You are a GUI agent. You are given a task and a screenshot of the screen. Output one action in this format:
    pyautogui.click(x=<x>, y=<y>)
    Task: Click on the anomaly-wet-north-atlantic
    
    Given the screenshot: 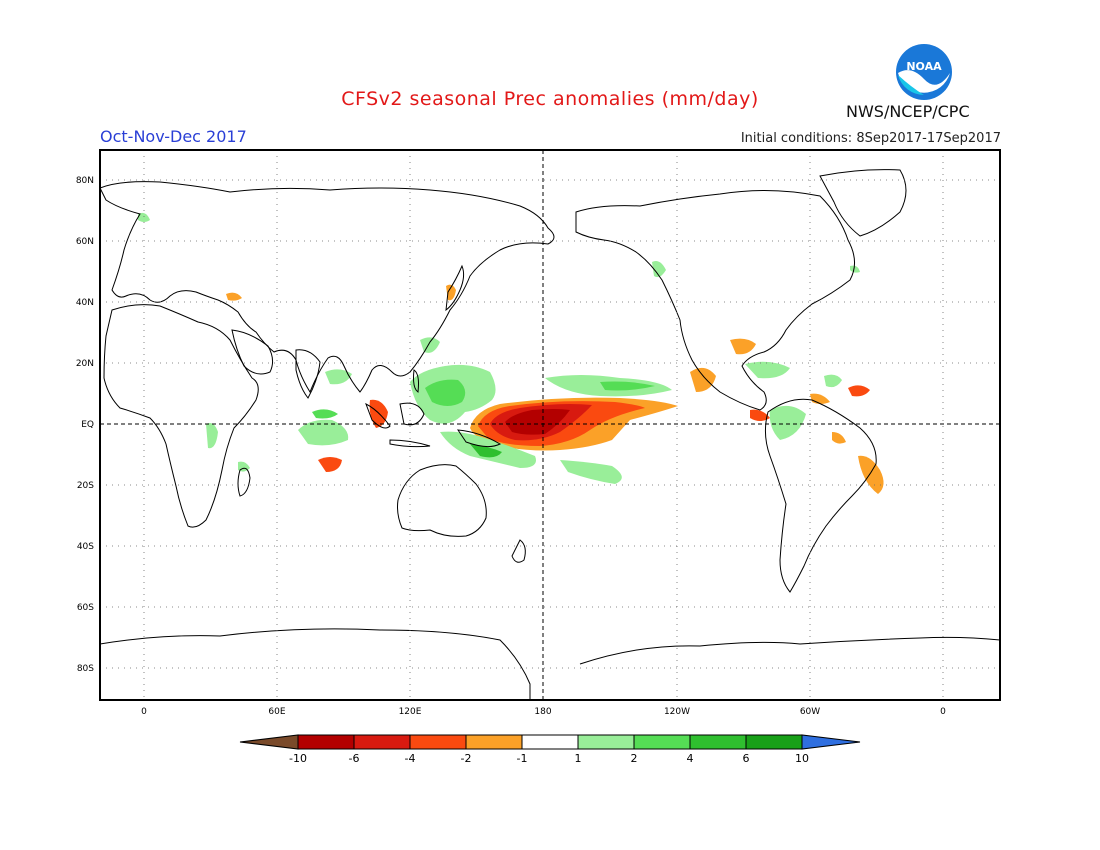 What is the action you would take?
    pyautogui.click(x=855, y=269)
    